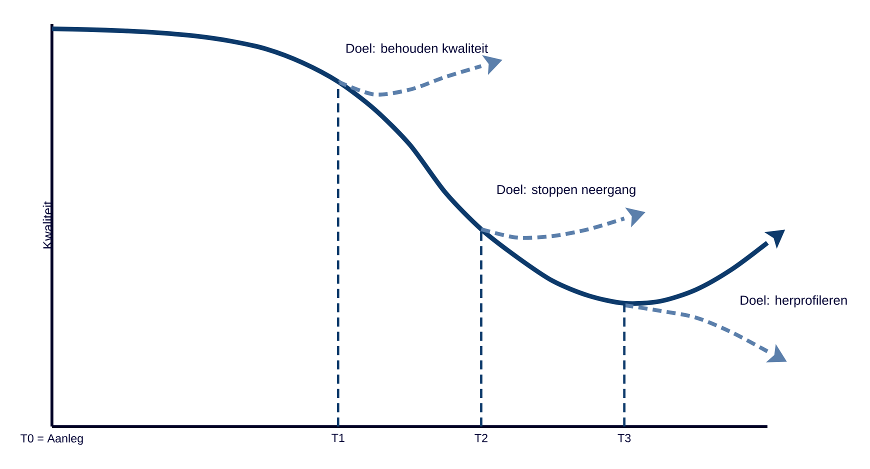 This screenshot has width=870, height=469. I want to click on x-tick-label: T2, so click(481, 438).